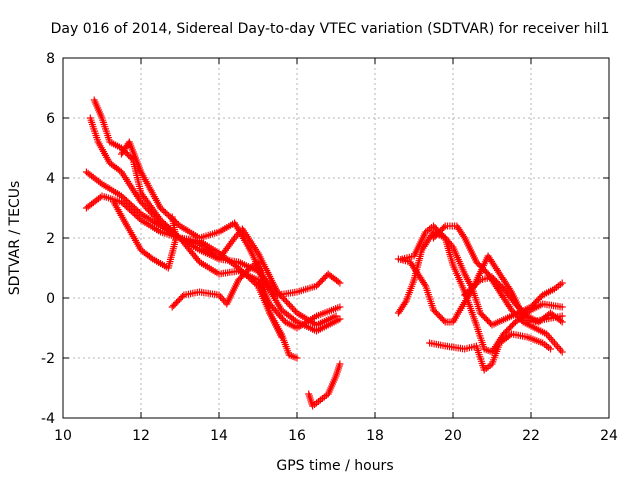  Describe the element at coordinates (50, 119) in the screenshot. I see `y-tick-label: 6` at that location.